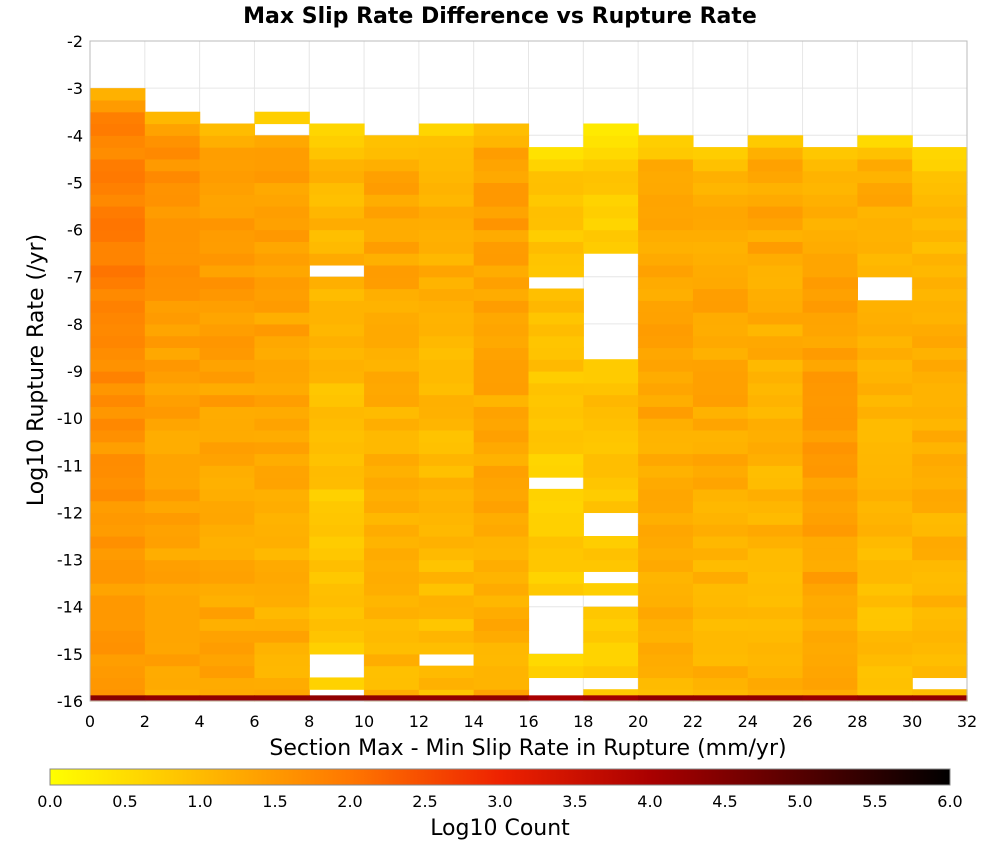 This screenshot has width=1000, height=850. I want to click on y-axis-title: Log10 Rupture Rate (/yr), so click(36, 370).